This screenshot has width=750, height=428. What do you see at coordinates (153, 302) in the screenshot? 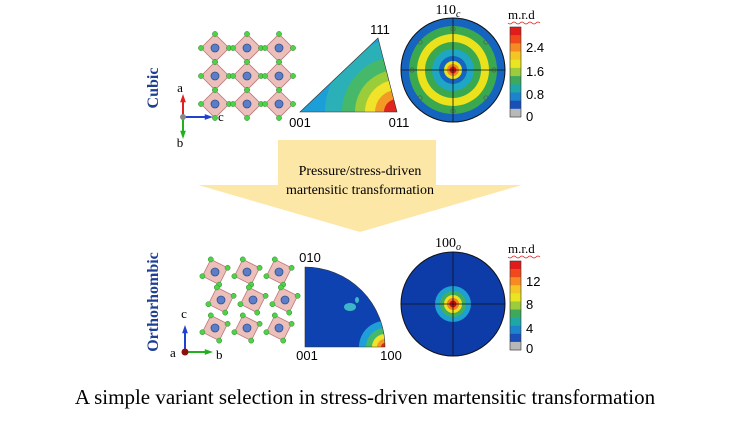
I see `phase-label: Orthorhombic` at bounding box center [153, 302].